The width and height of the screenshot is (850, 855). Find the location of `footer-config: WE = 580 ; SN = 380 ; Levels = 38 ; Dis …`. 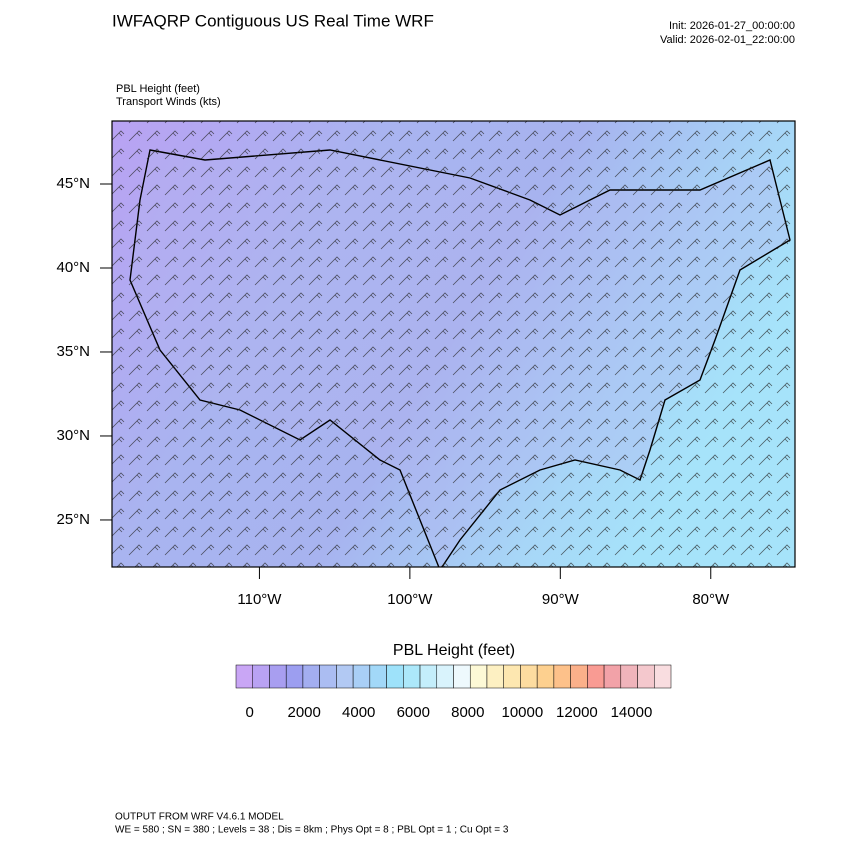

footer-config: WE = 580 ; SN = 380 ; Levels = 38 ; Dis … is located at coordinates (312, 830).